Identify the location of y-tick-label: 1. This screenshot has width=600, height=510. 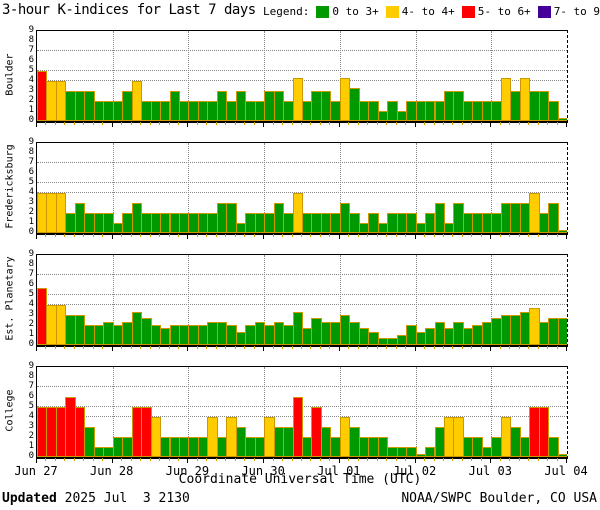
(31, 110).